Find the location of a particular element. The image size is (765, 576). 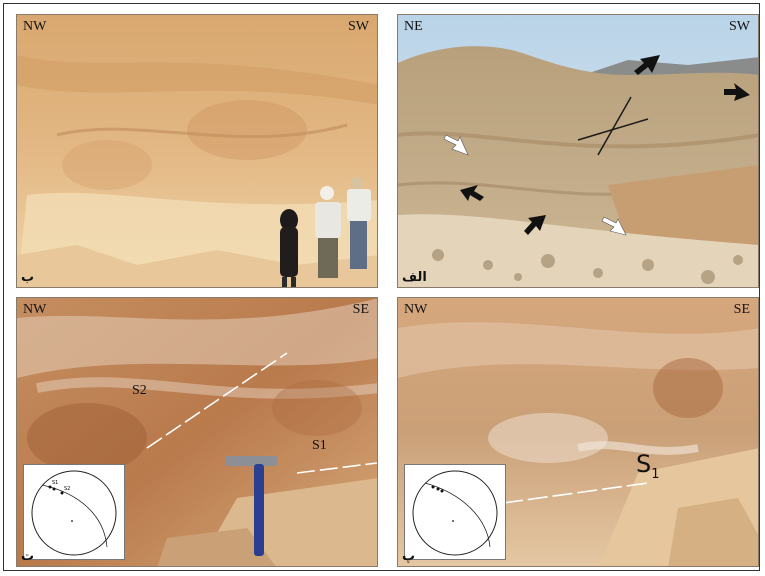

panel-label: ت is located at coordinates (28, 556).